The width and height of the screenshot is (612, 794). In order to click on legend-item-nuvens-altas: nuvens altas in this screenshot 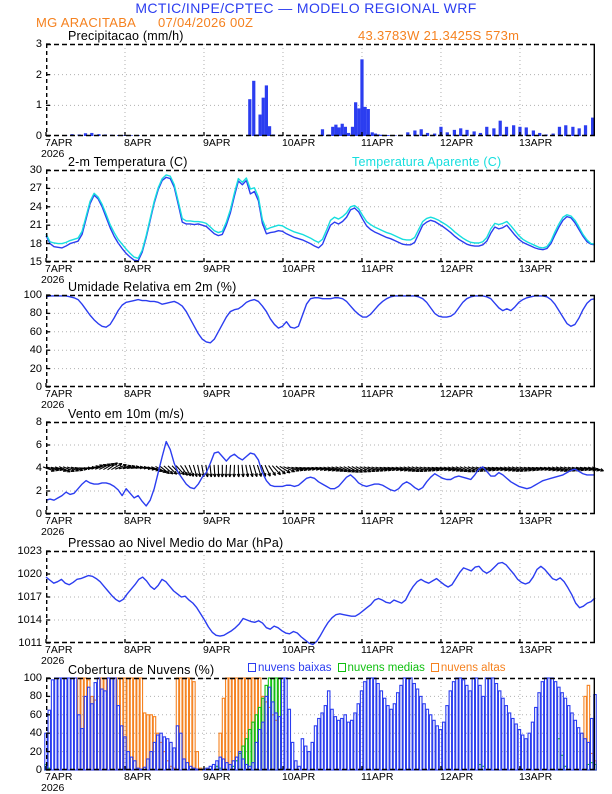, I will do `click(468, 668)`.